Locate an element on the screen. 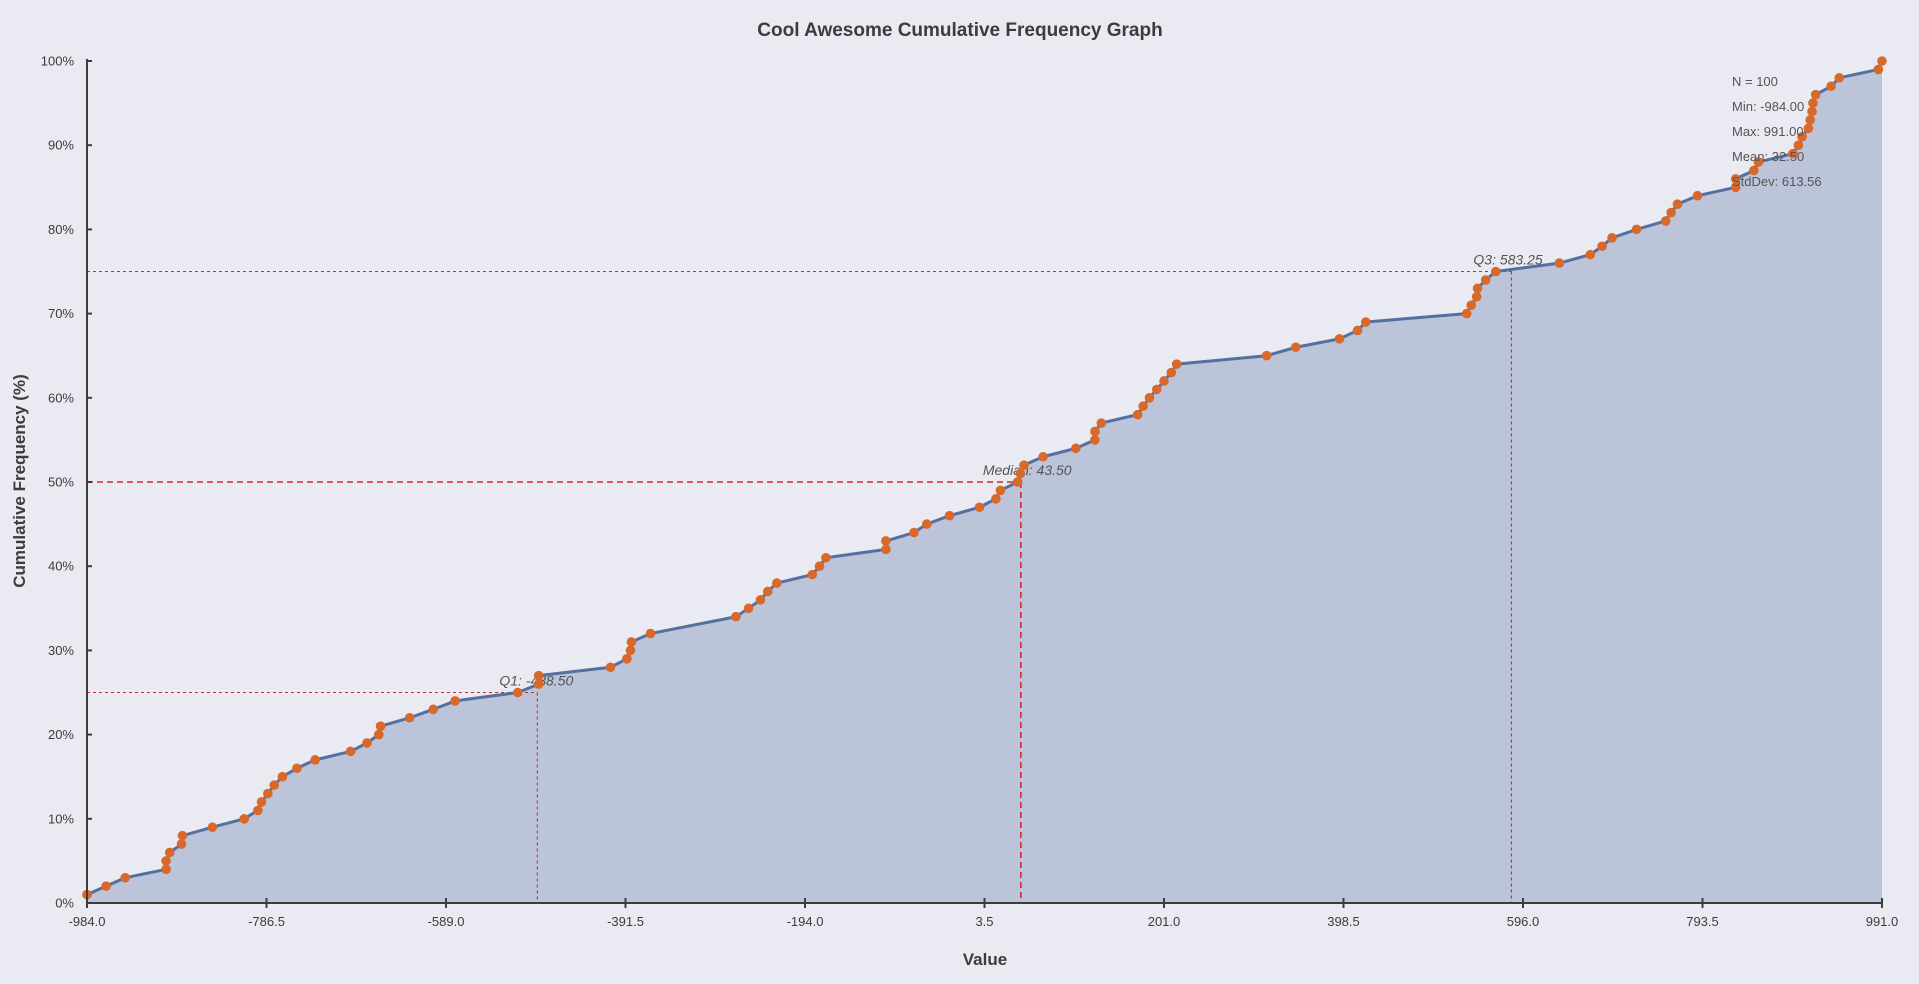  quartile-label-1: Median: 43.50 is located at coordinates (1027, 470).